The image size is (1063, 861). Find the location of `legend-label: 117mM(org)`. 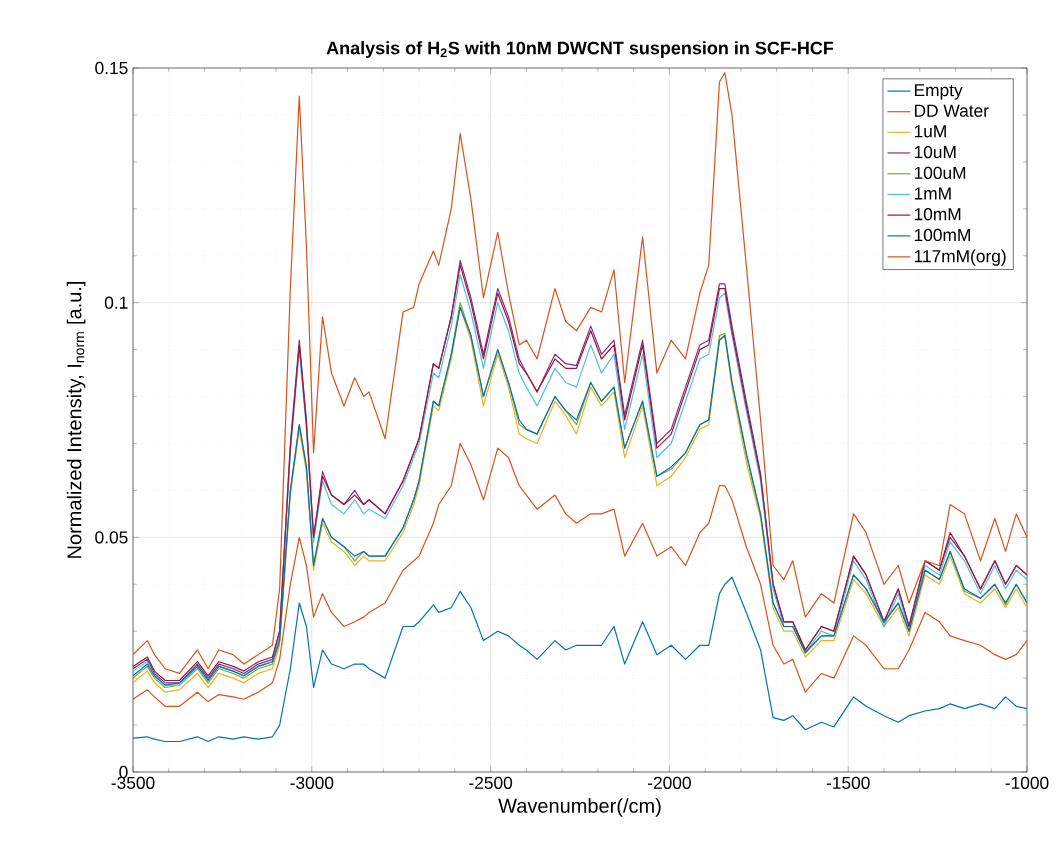

legend-label: 117mM(org) is located at coordinates (960, 257).